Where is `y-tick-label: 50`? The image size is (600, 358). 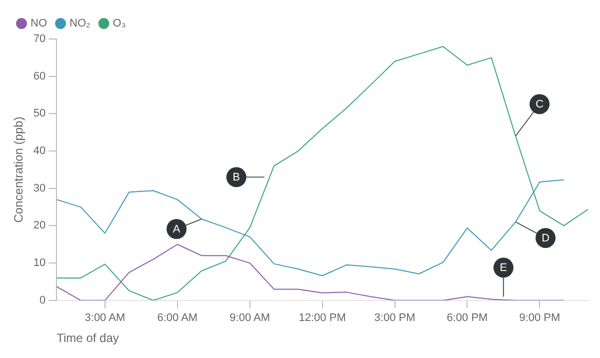
y-tick-label: 50 is located at coordinates (39, 114).